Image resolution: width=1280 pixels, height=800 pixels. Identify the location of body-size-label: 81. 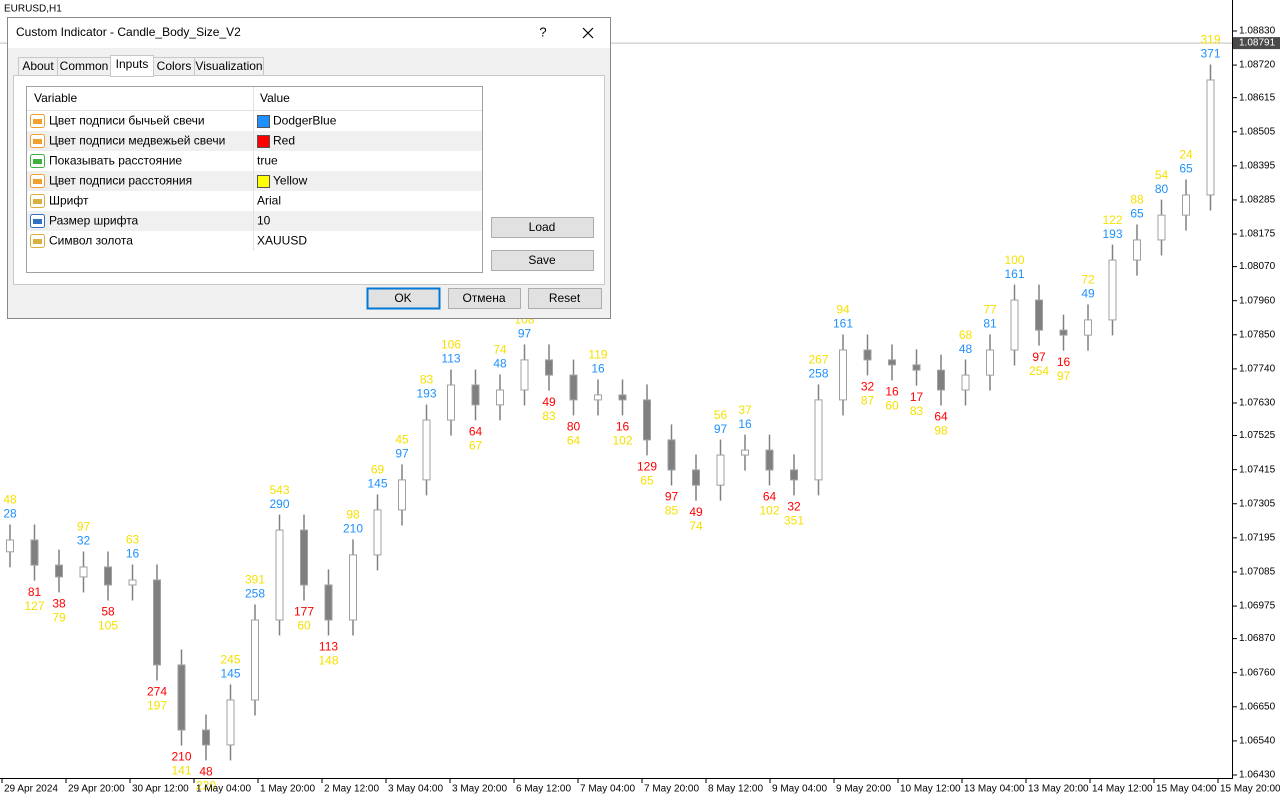
(35, 592).